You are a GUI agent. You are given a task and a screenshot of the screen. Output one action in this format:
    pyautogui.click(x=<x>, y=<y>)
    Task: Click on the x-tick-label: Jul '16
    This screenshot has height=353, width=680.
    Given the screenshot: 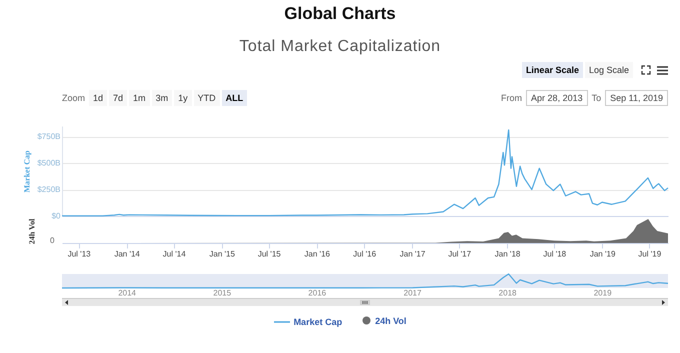 What is the action you would take?
    pyautogui.click(x=365, y=254)
    